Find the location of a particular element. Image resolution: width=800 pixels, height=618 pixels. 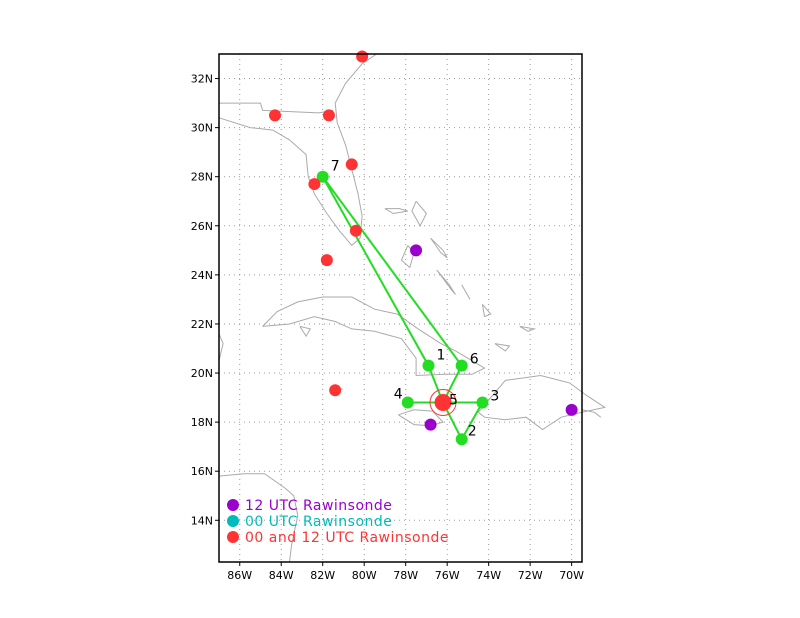

florida-coast is located at coordinates (297, 150).